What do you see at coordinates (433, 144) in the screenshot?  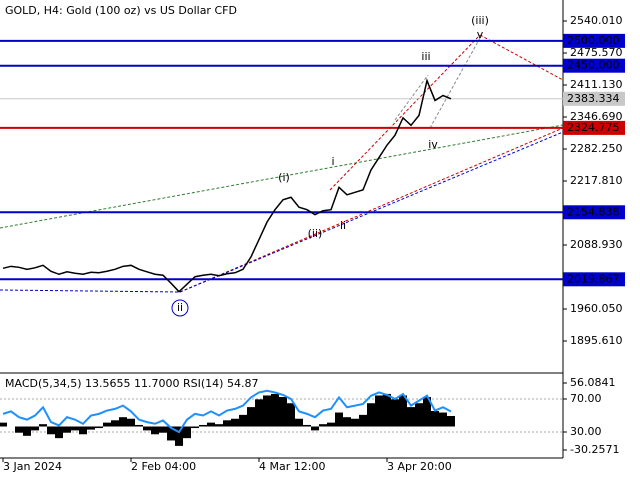 I see `wave-label: iv` at bounding box center [433, 144].